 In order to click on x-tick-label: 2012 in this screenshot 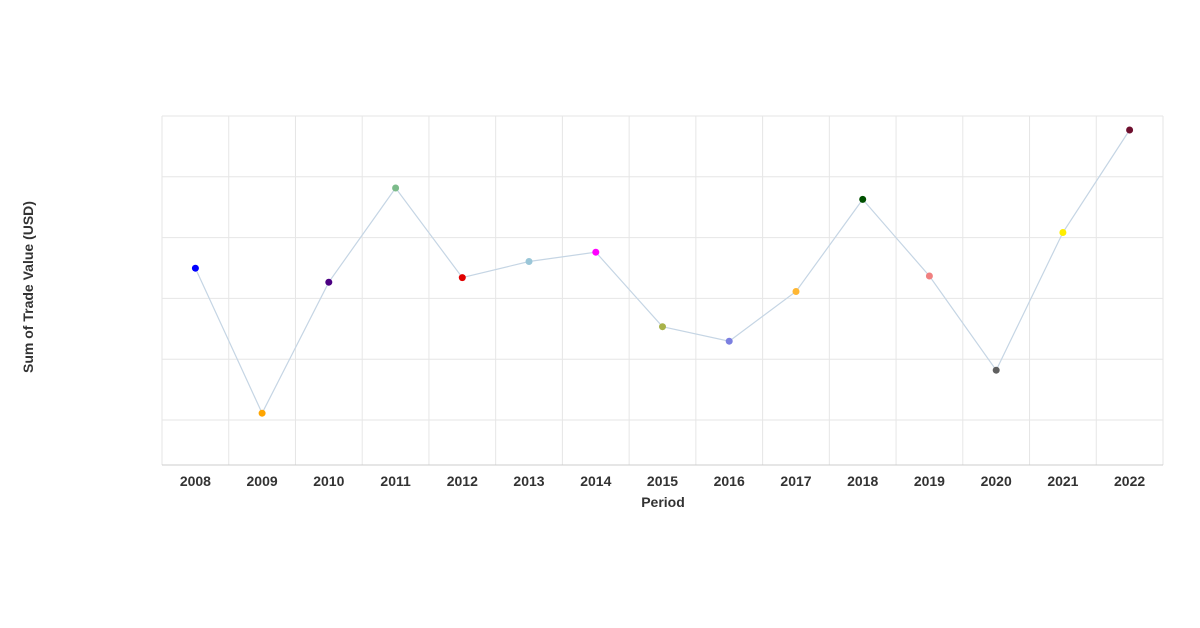, I will do `click(462, 481)`.